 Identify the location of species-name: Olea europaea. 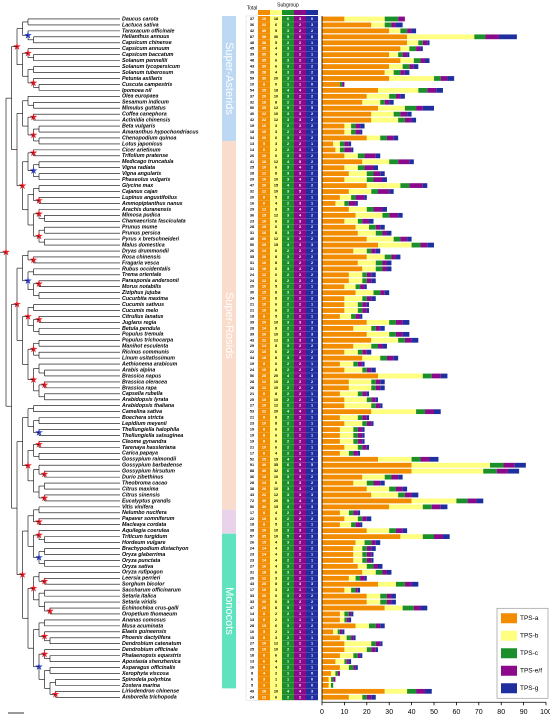
(140, 97).